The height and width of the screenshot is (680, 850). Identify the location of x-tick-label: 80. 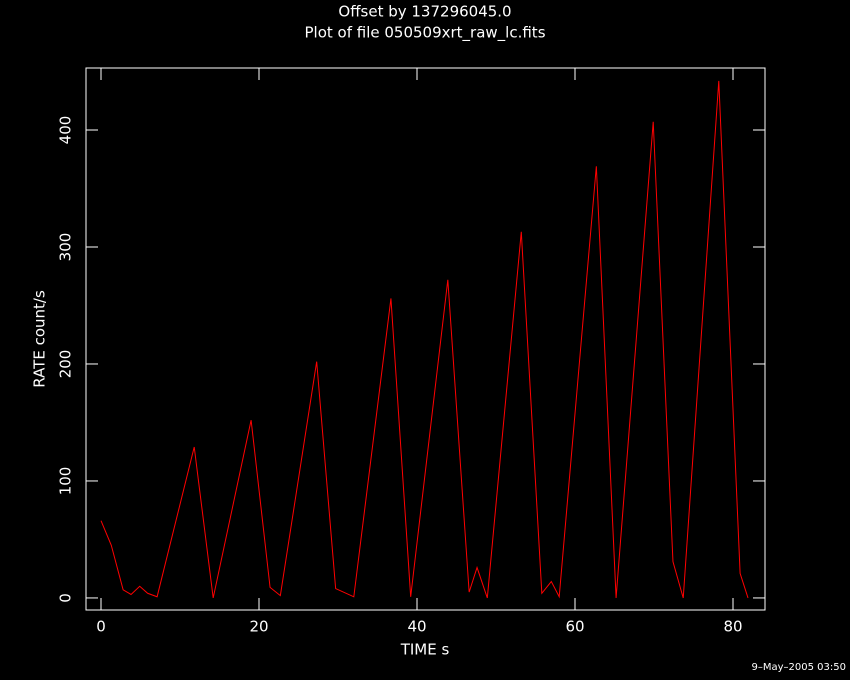
(732, 627).